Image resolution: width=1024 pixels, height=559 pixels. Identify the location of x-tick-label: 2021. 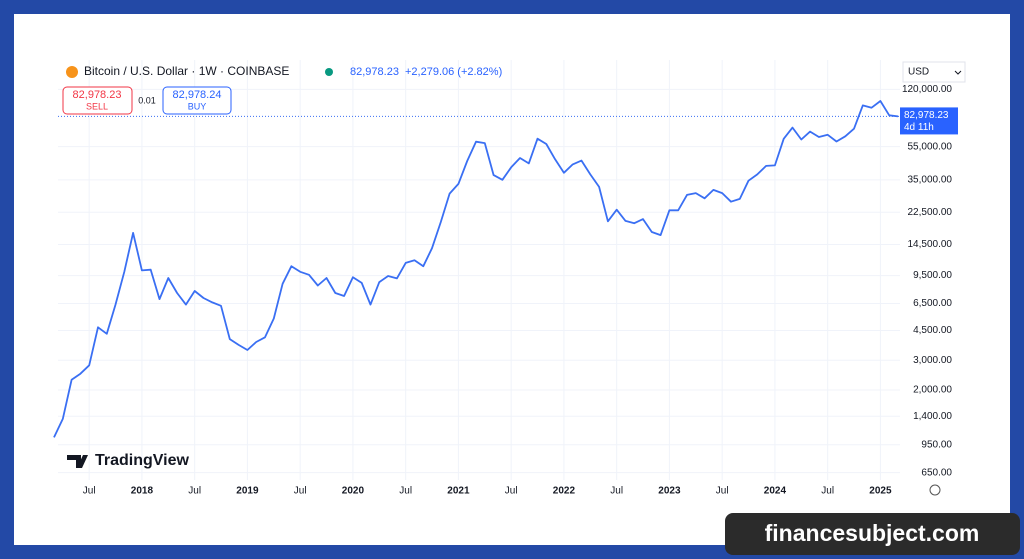
(458, 491).